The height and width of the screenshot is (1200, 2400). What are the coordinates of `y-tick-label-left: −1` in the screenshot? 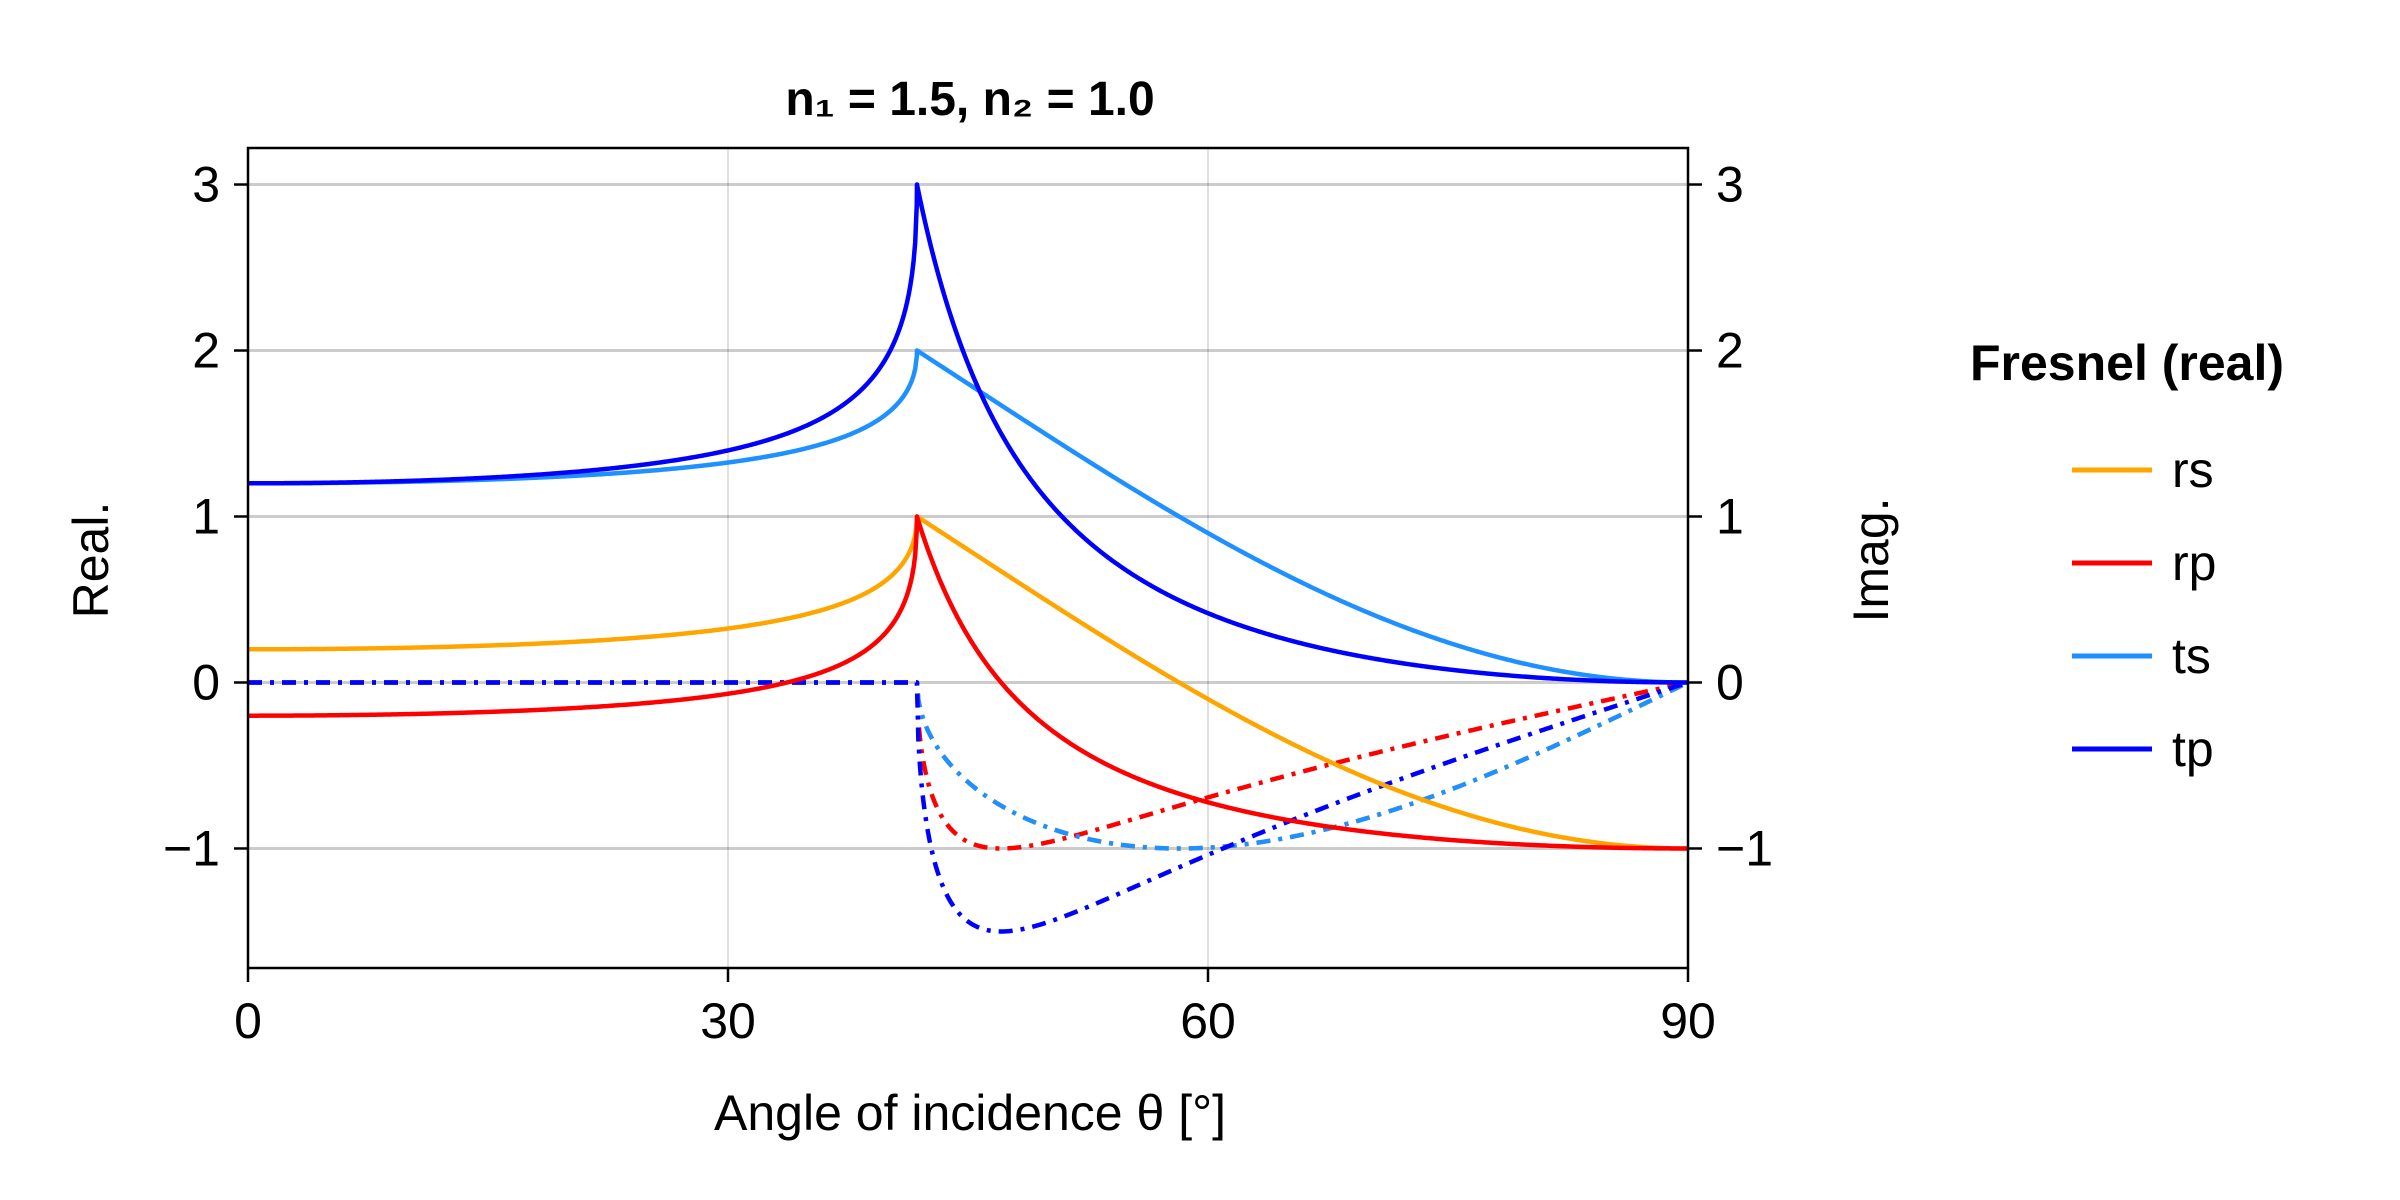 It's located at (191, 848).